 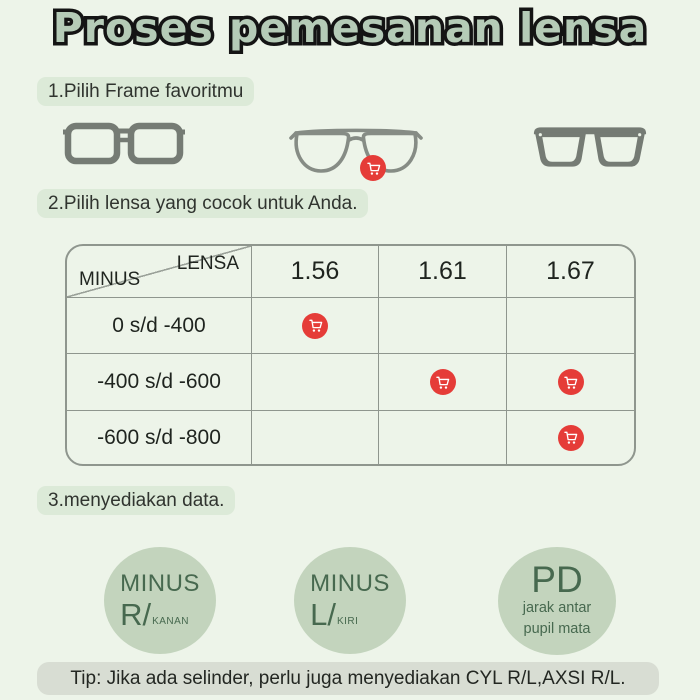 I want to click on step-1-label: 1.Pilih Frame favoritmu, so click(x=146, y=91).